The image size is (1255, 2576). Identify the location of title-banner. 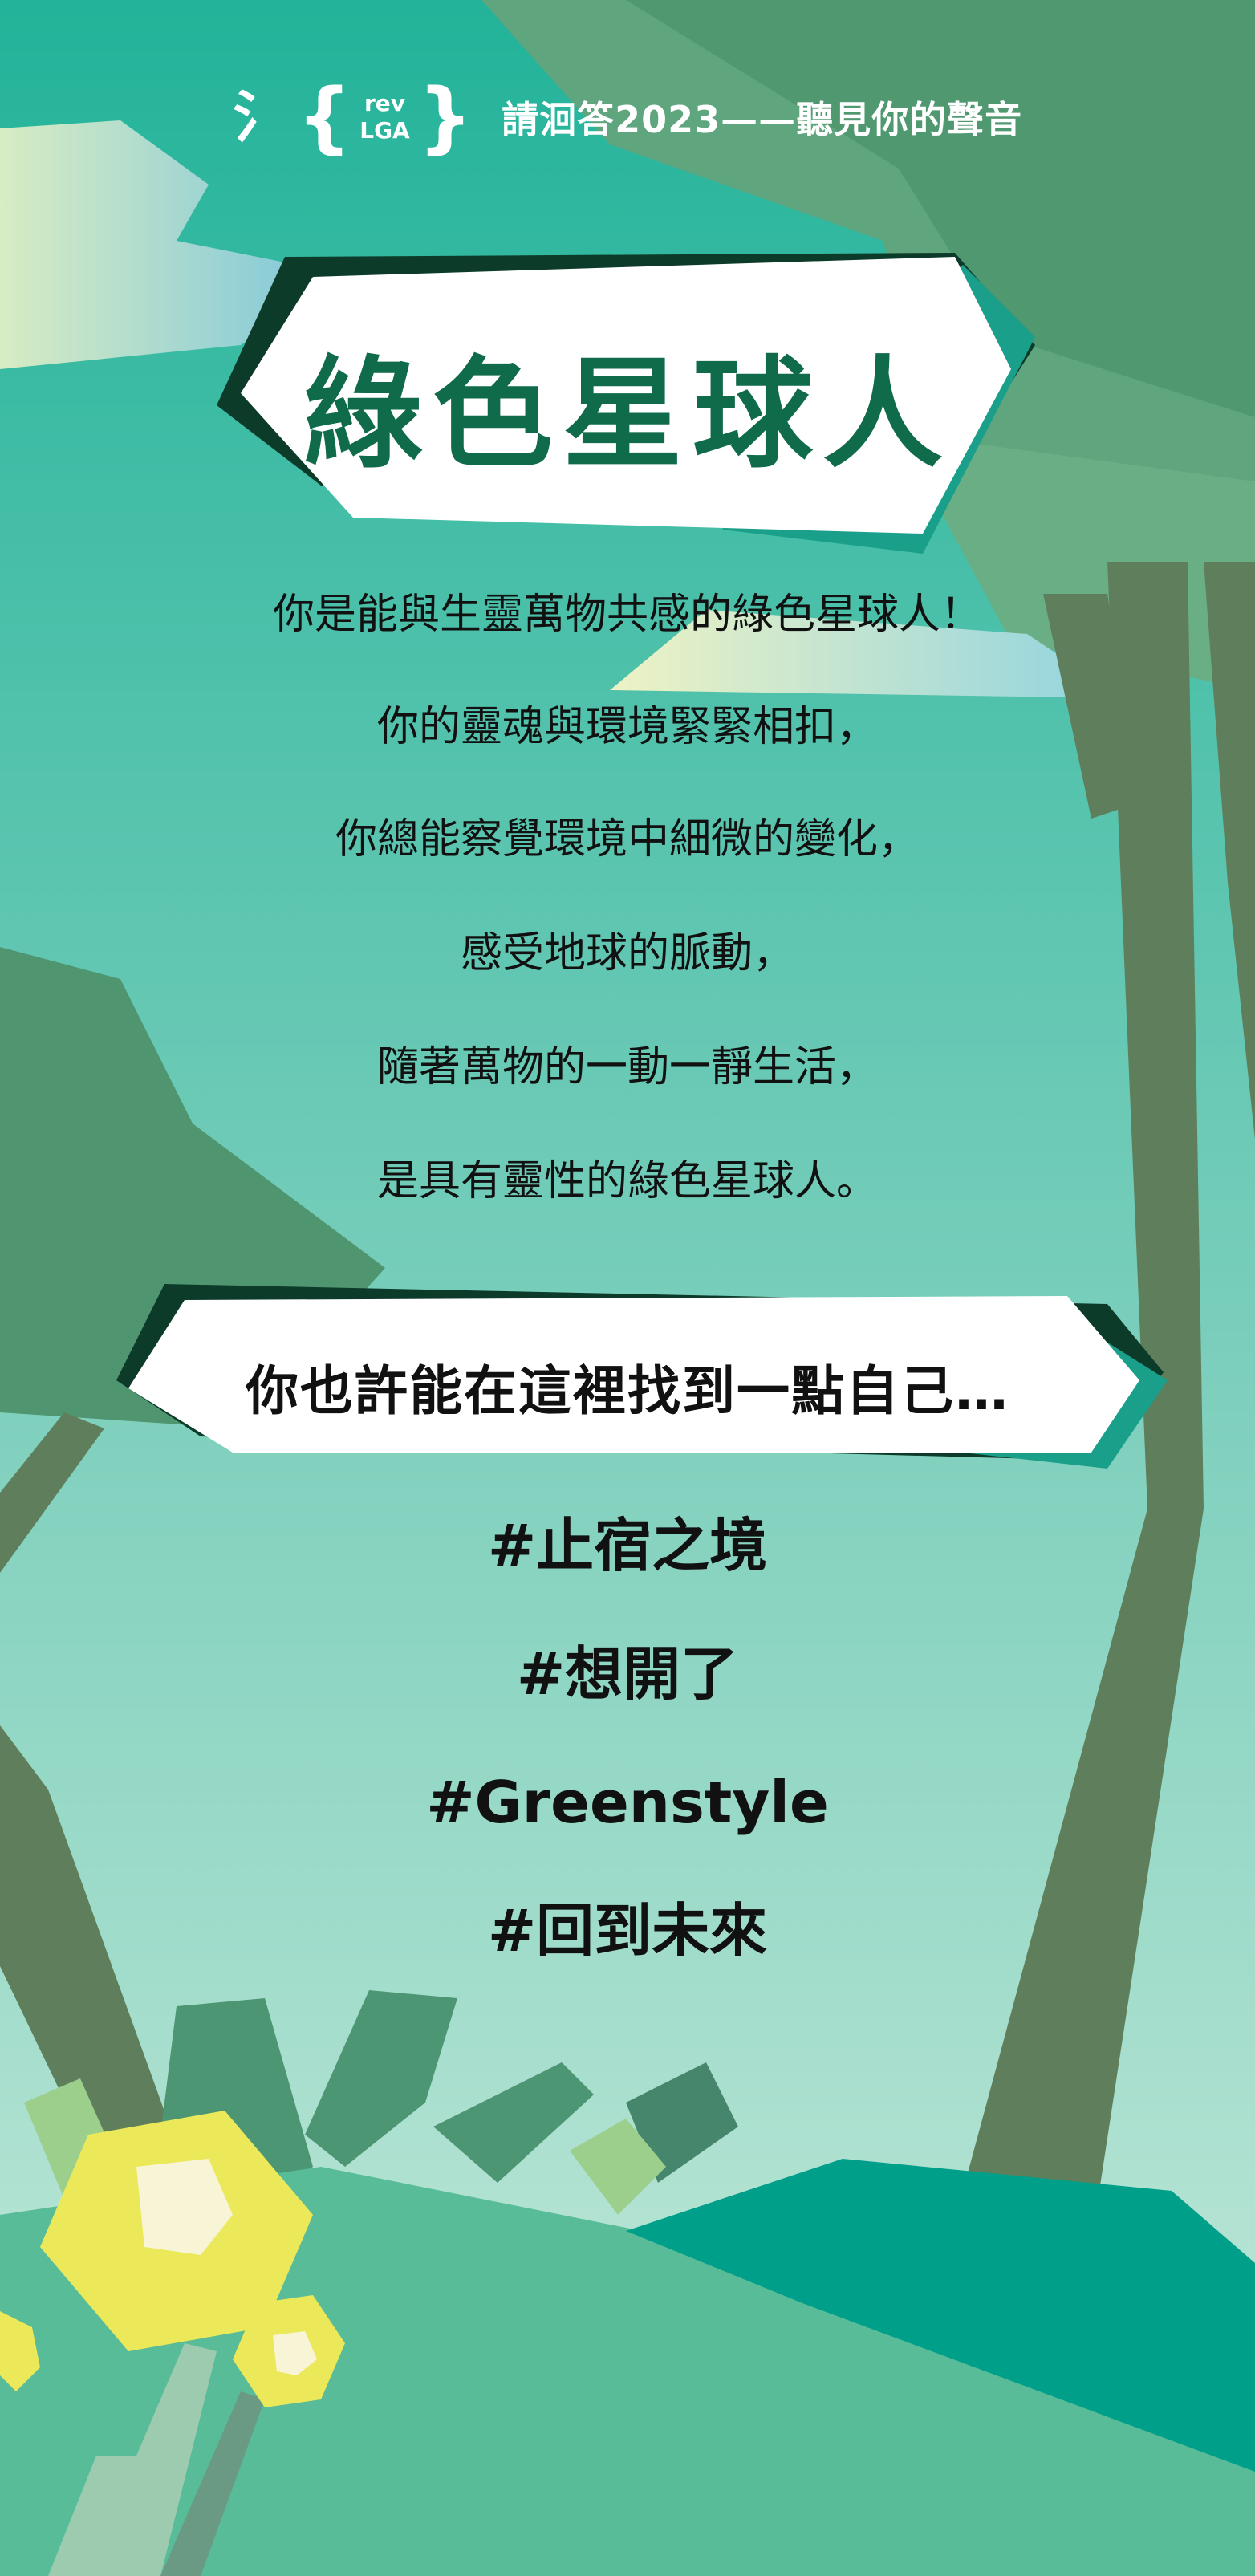
(626, 395).